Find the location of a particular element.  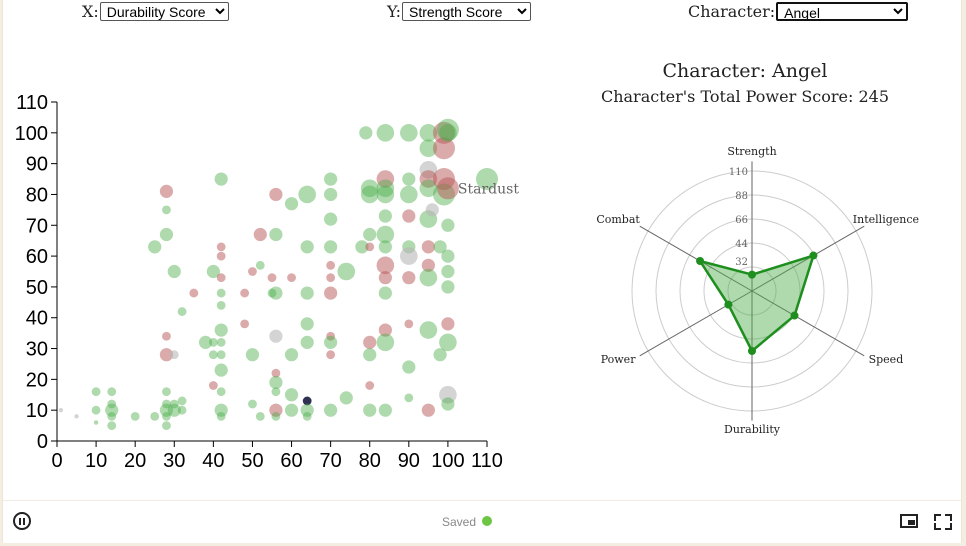

pause-icon is located at coordinates (22, 521).